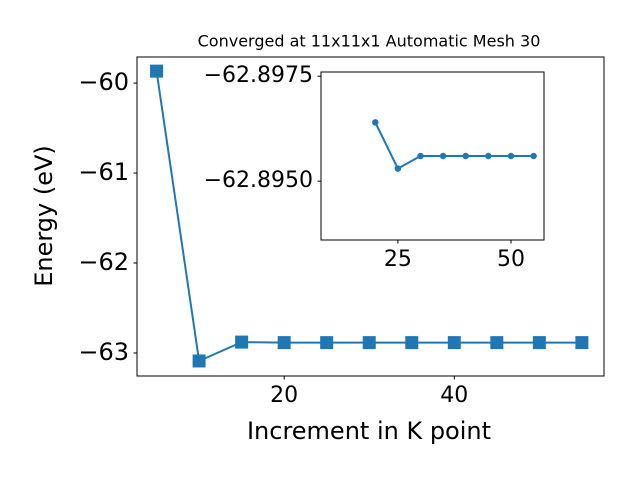 This screenshot has width=640, height=480. I want to click on plot-content, so click(454, 145).